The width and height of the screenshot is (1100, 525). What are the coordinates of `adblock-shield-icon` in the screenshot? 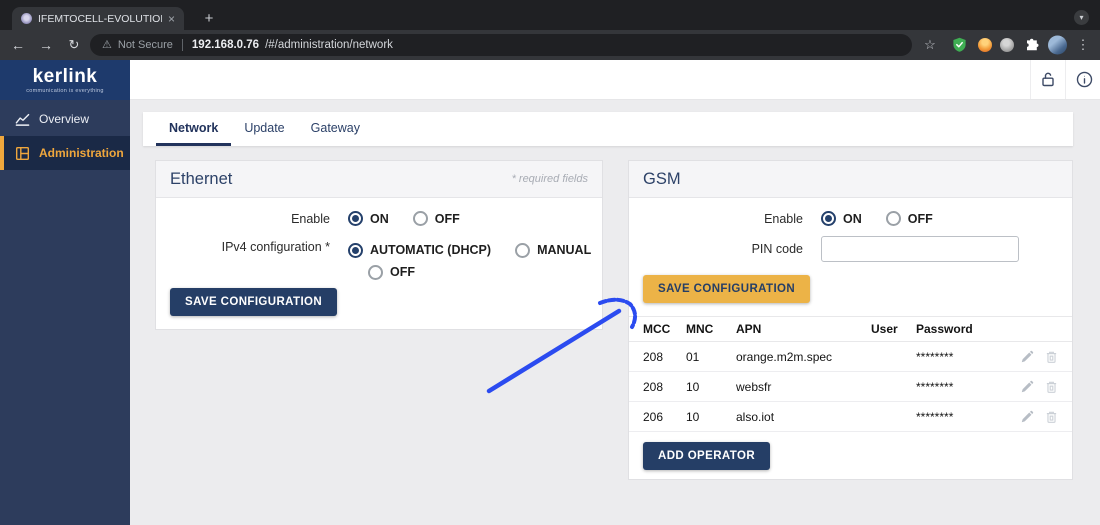 It's located at (959, 45).